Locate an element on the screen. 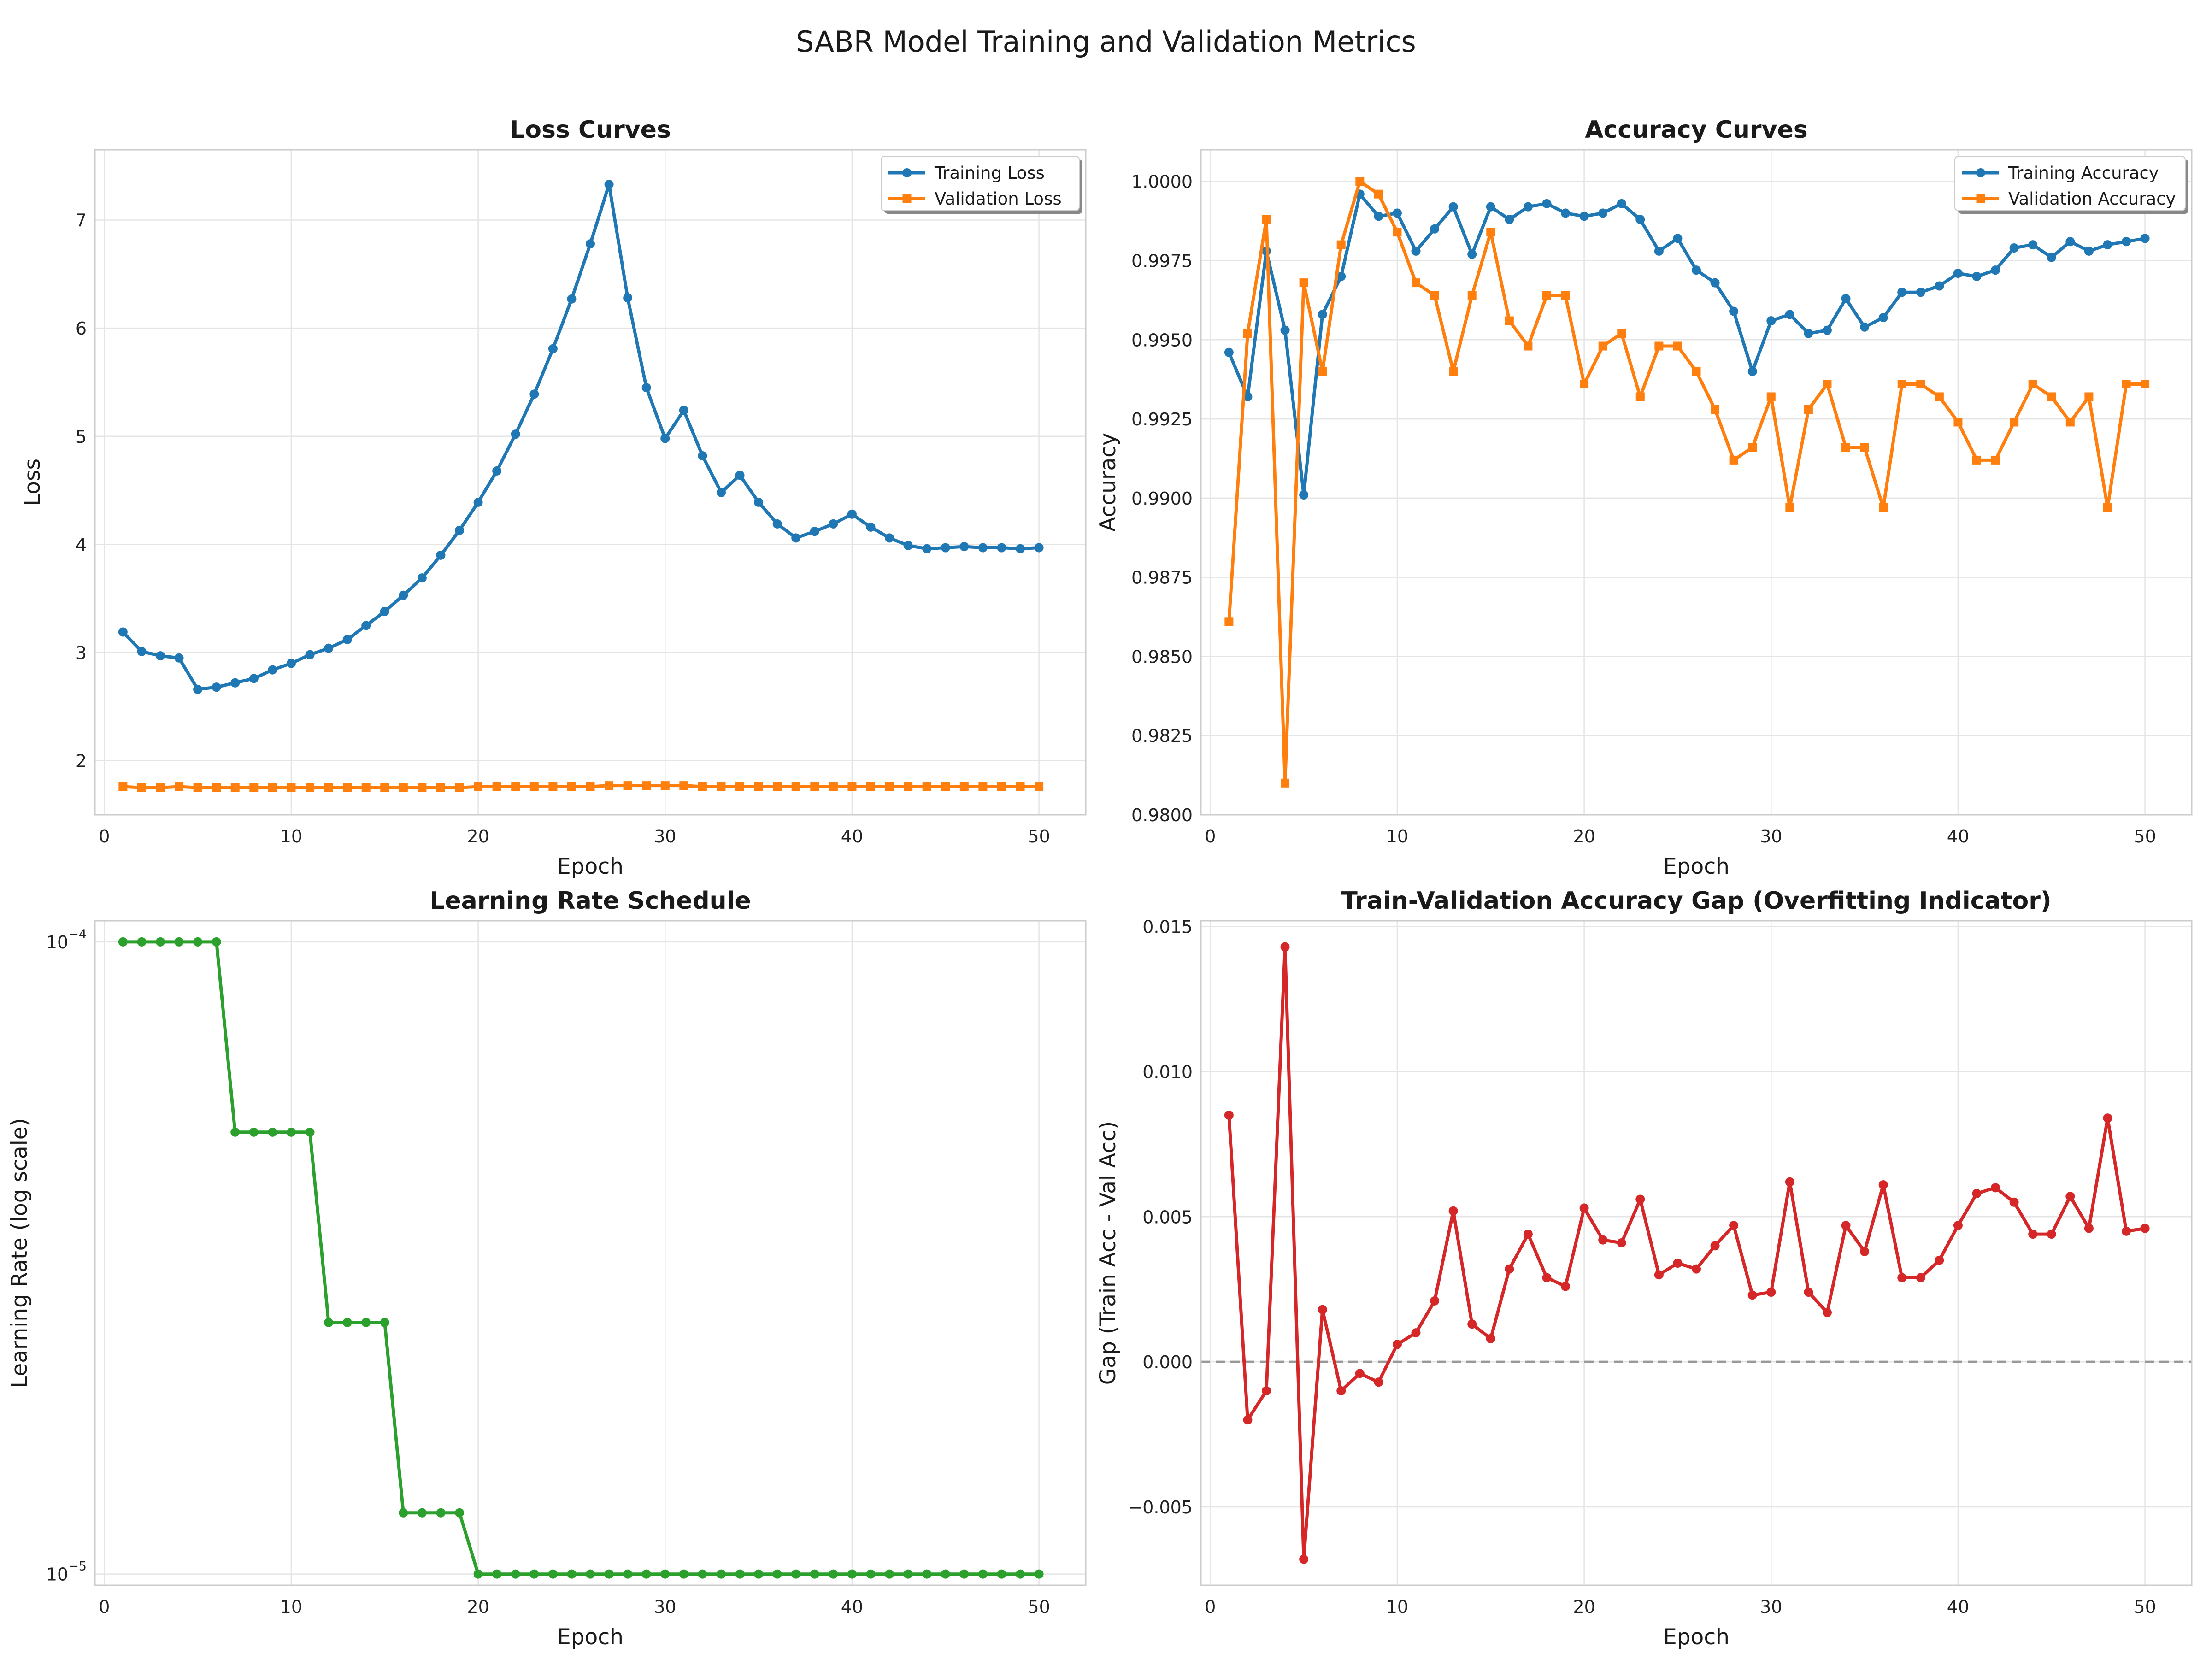 Image resolution: width=2212 pixels, height=1659 pixels. subplot-title: Accuracy Curves is located at coordinates (1696, 130).